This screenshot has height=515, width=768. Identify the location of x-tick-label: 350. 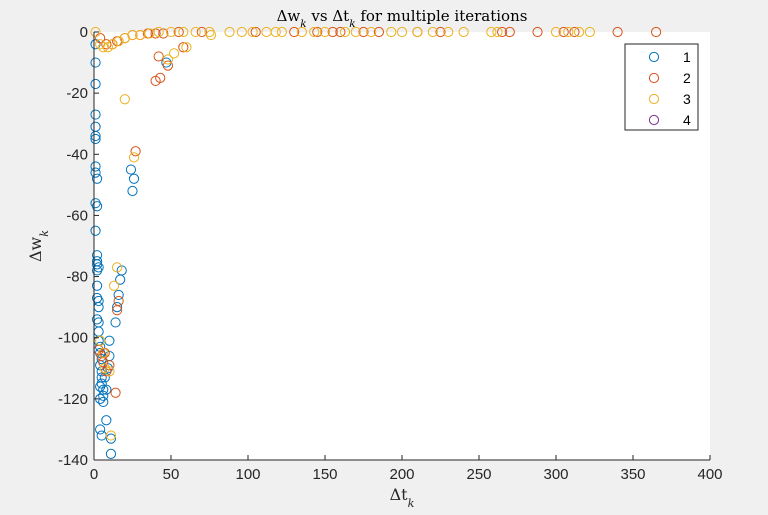
(632, 474).